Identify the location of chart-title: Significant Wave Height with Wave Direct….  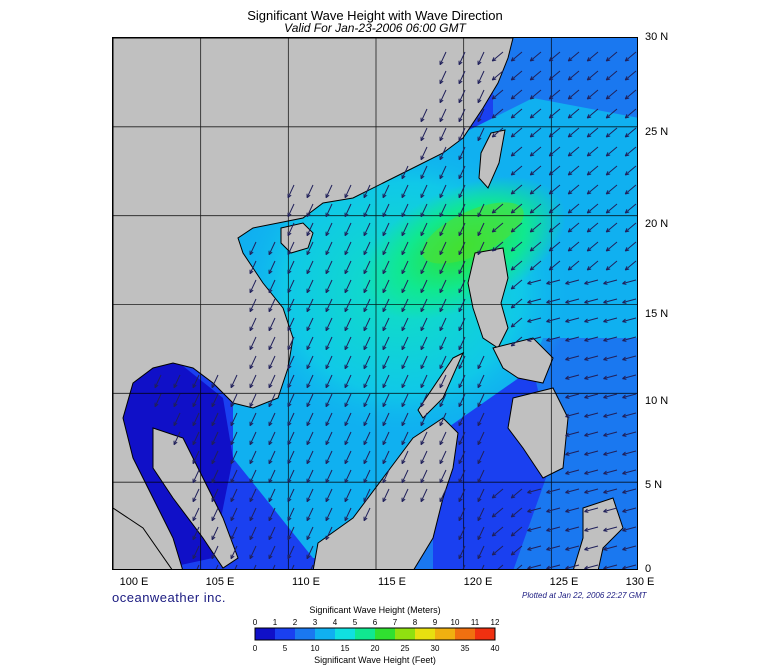
(375, 15).